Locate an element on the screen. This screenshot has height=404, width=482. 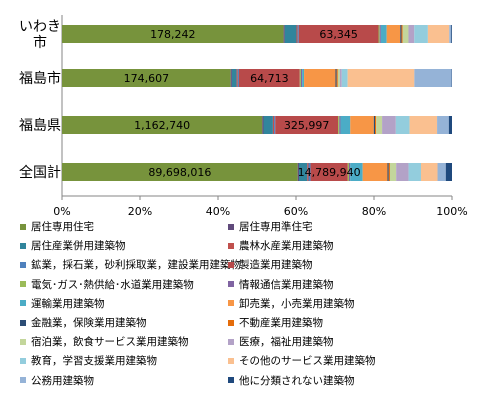
data-label: 178,242 is located at coordinates (173, 34).